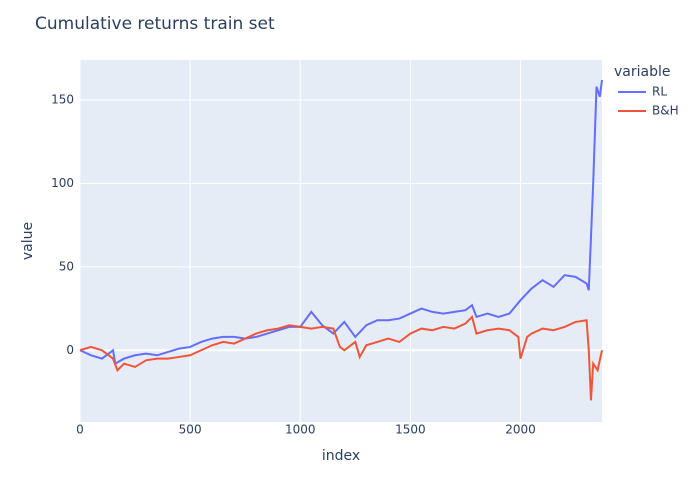  I want to click on x-axis-label: index, so click(341, 456).